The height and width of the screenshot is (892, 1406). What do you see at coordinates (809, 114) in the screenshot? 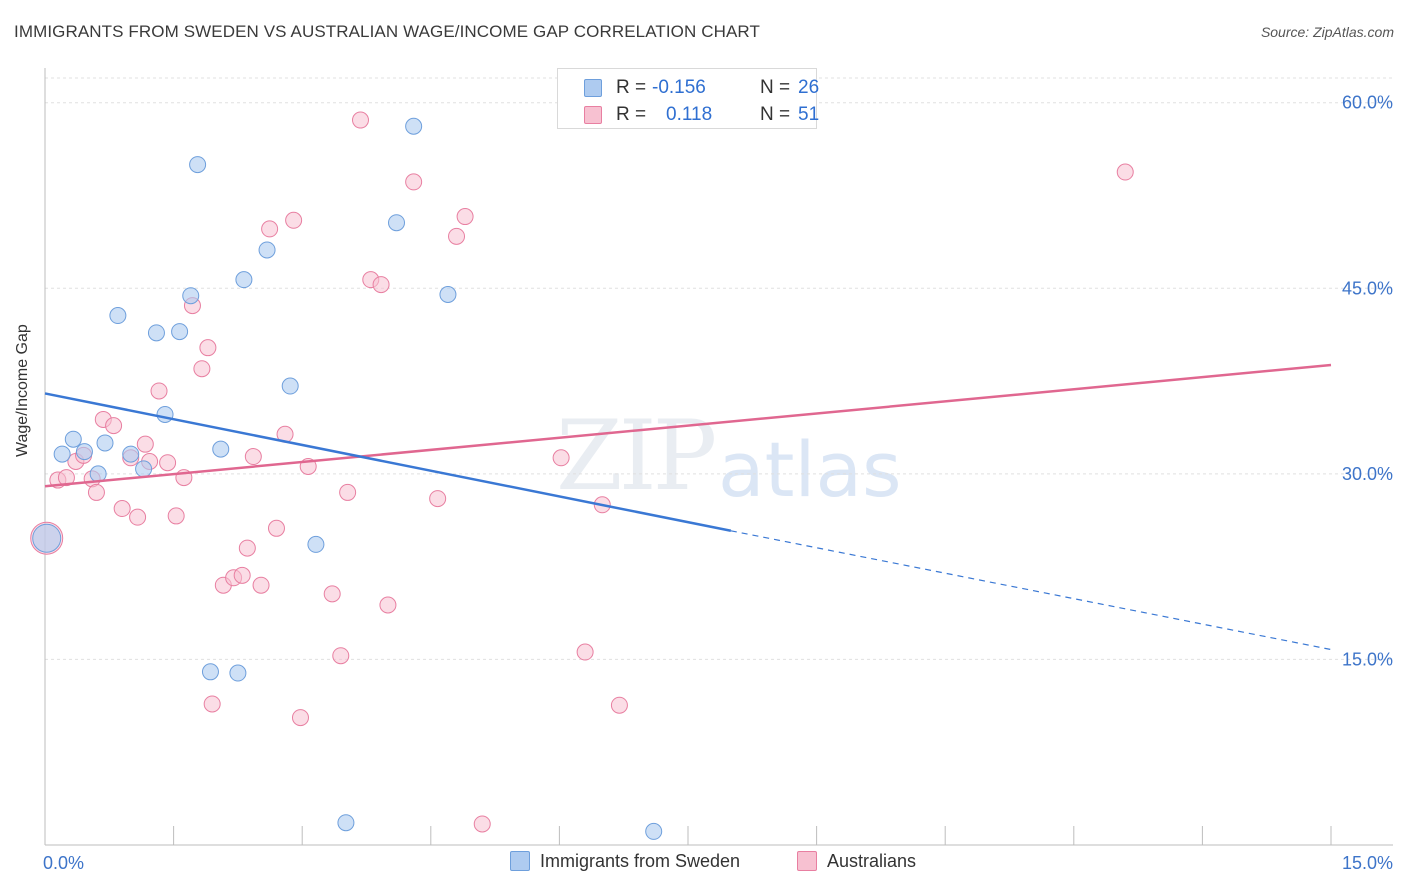
I see `n-value: 51` at bounding box center [809, 114].